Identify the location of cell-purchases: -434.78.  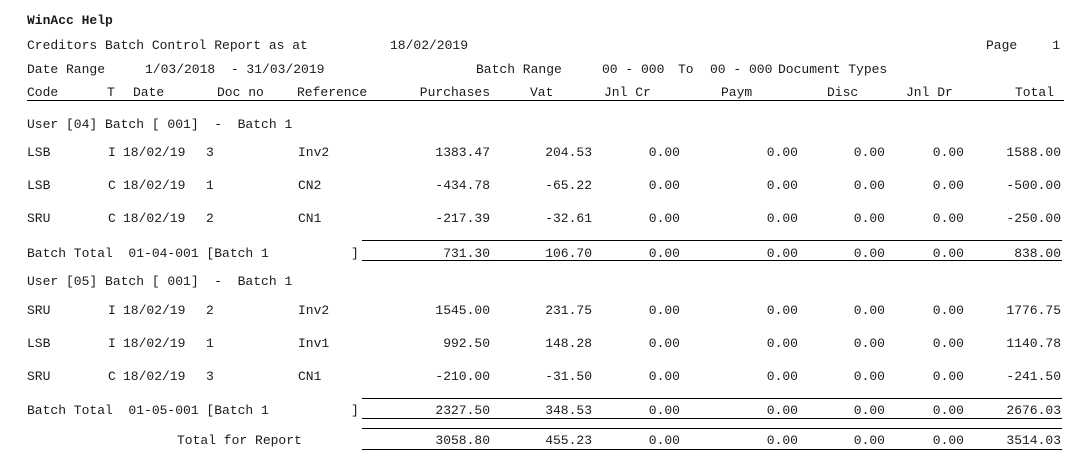
(462, 185).